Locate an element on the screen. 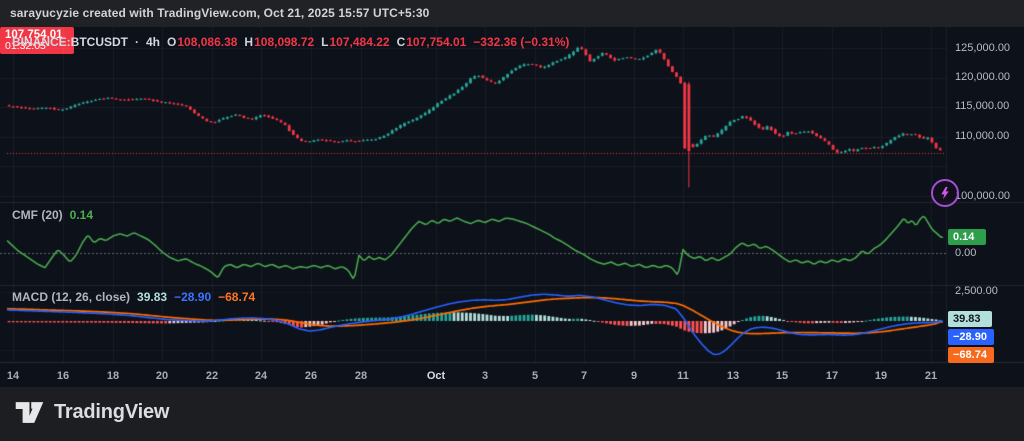 This screenshot has width=1024, height=441. price-axis-label: 110,000.00 is located at coordinates (982, 136).